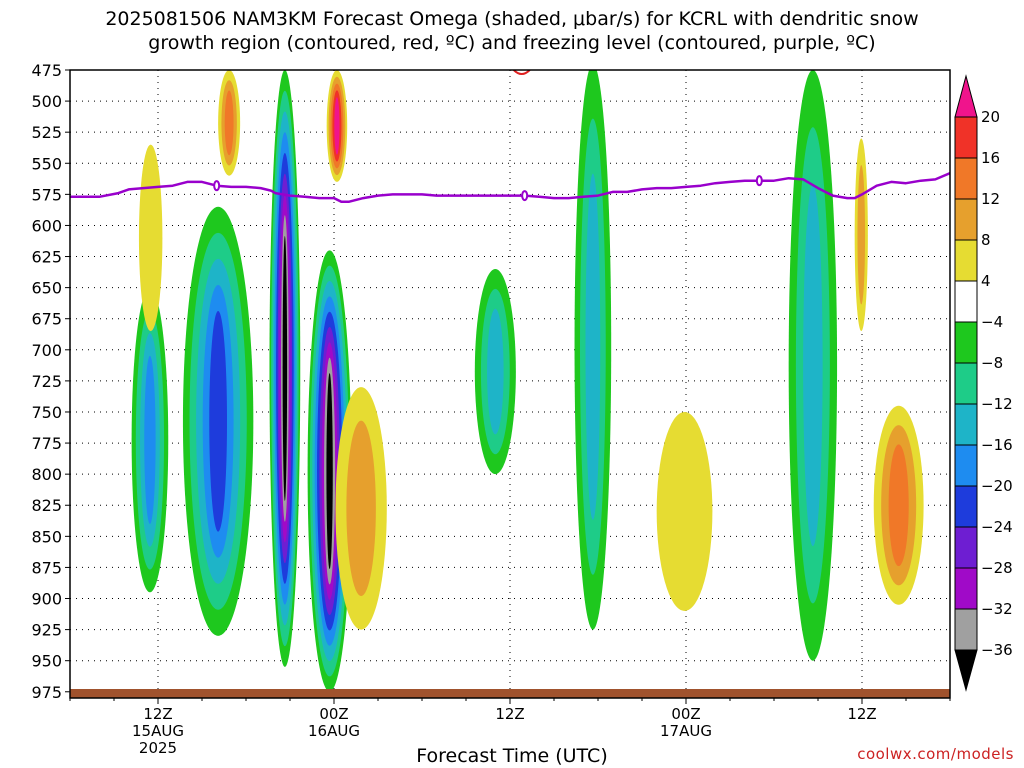  Describe the element at coordinates (992, 322) in the screenshot. I see `colorbar-label: −4` at that location.